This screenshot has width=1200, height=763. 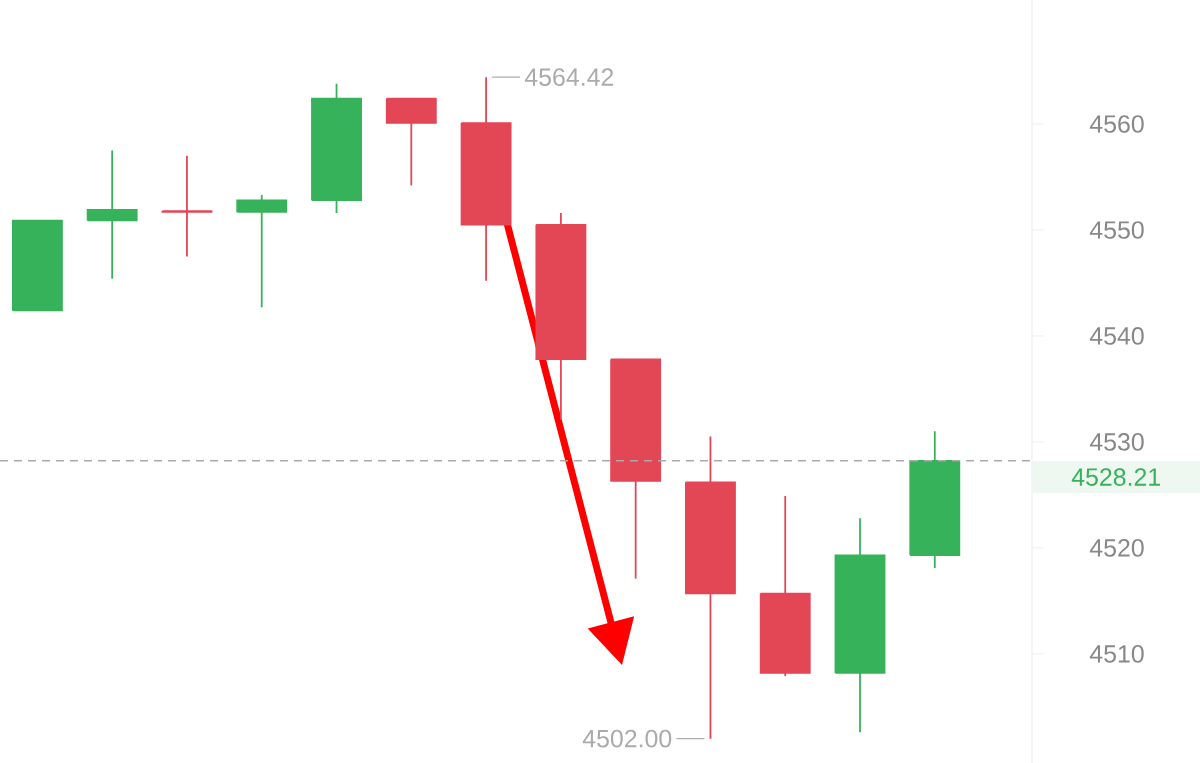 What do you see at coordinates (1116, 548) in the screenshot?
I see `y-tick-label: 4520` at bounding box center [1116, 548].